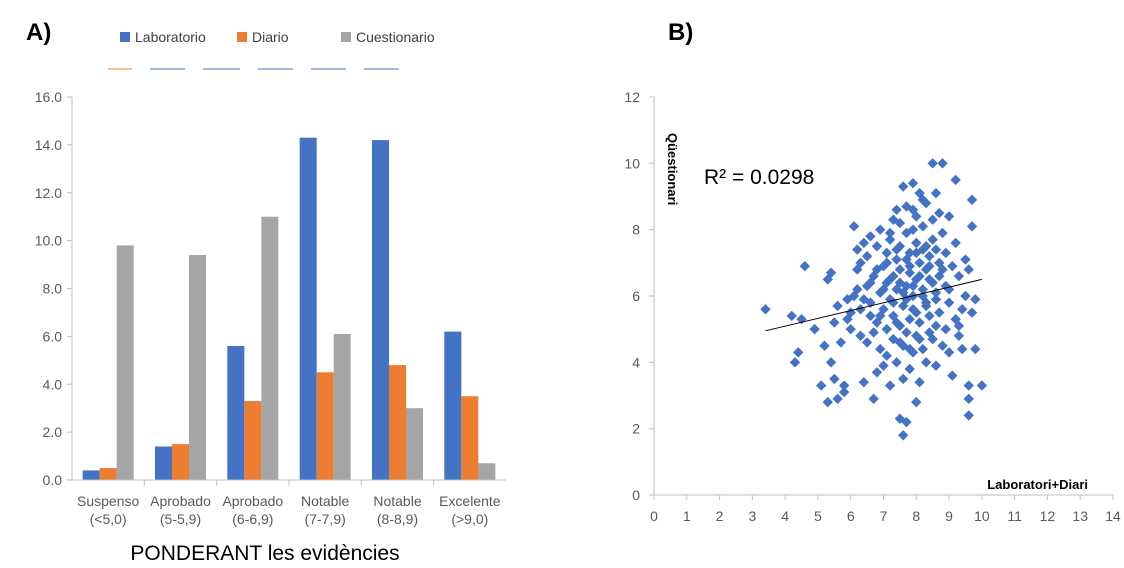 This screenshot has height=568, width=1124. I want to click on bar-y-tick-label: 14.0, so click(48, 145).